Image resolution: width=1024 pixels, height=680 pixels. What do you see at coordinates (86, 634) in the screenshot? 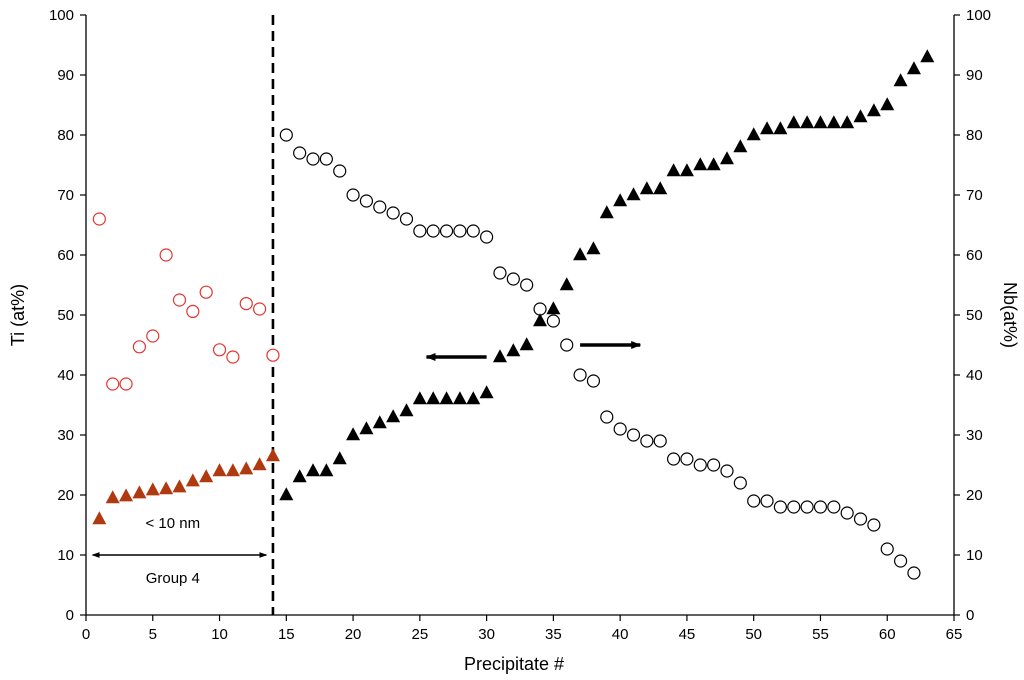
I see `x-tick-label: 0` at bounding box center [86, 634].